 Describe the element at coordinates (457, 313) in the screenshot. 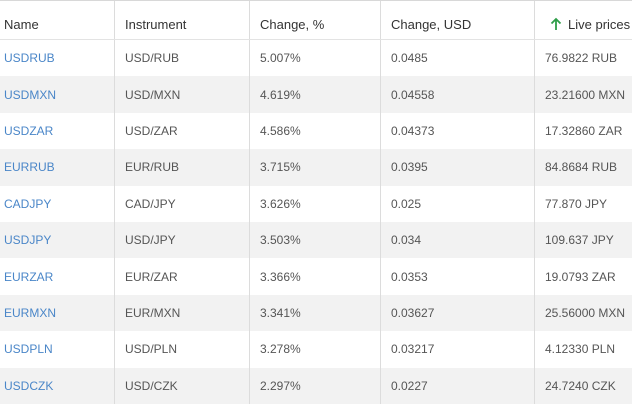

I see `table-cell: 0.03627` at that location.